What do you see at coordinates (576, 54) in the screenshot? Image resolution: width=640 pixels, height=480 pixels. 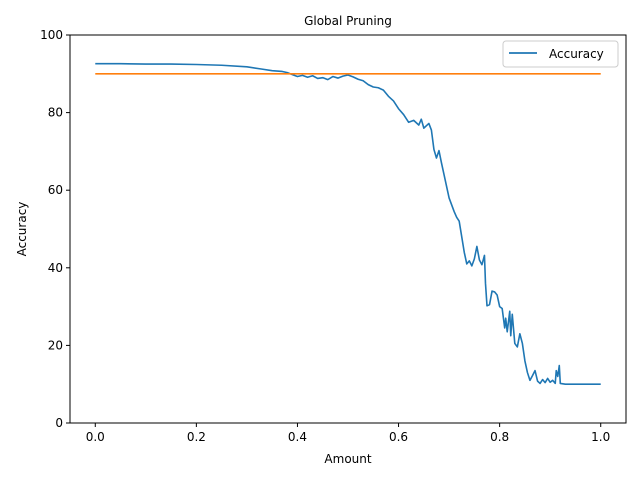 I see `legend-label-accuracy: Accuracy` at bounding box center [576, 54].